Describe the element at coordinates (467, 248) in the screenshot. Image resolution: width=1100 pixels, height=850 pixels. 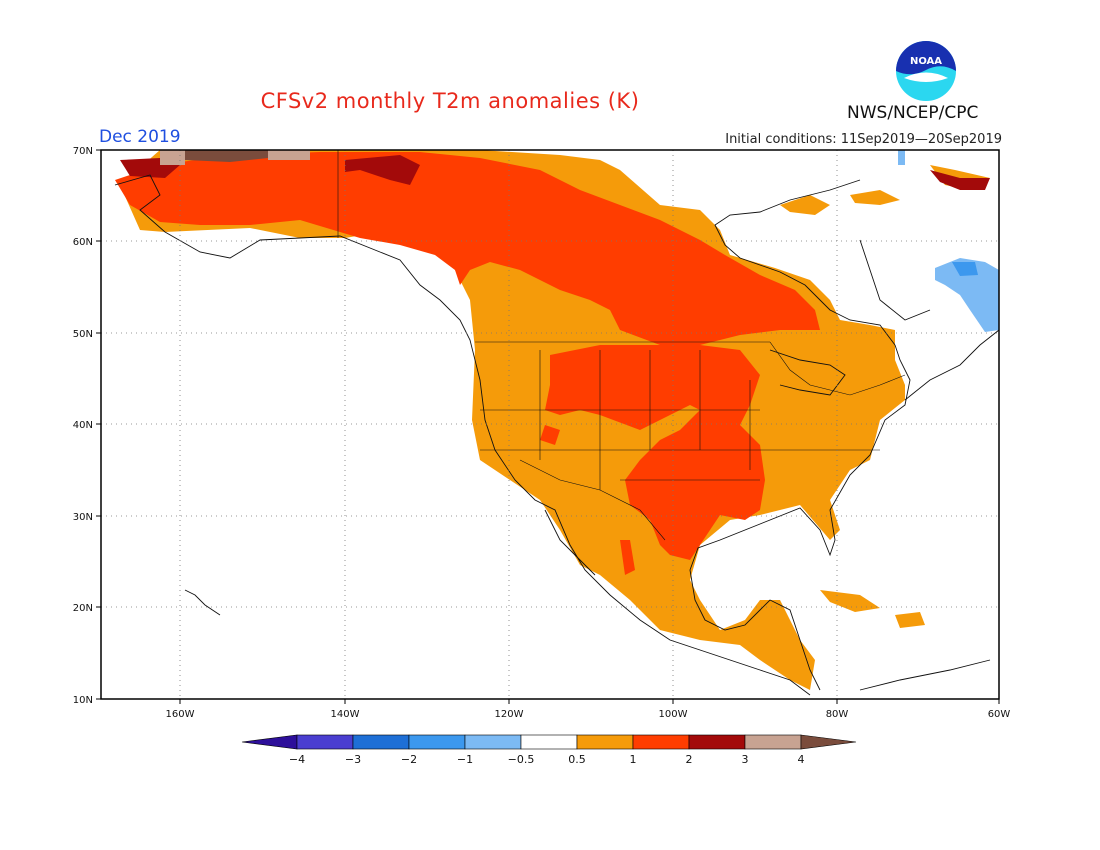
I see `anomaly-area-red-north` at that location.